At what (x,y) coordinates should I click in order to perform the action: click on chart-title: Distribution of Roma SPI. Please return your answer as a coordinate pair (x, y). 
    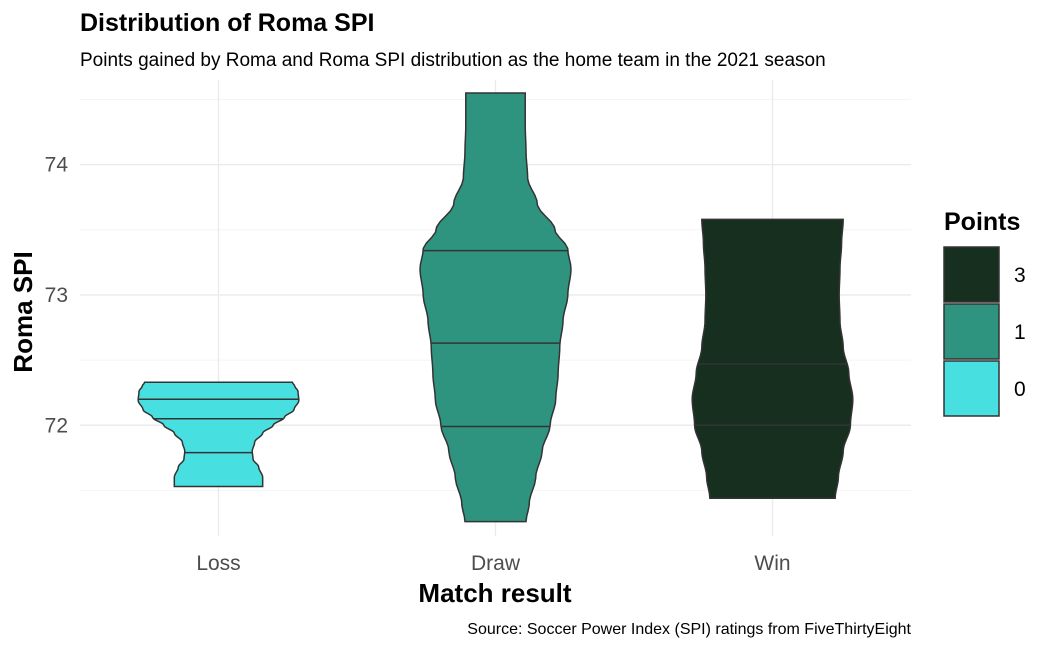
    Looking at the image, I should click on (227, 23).